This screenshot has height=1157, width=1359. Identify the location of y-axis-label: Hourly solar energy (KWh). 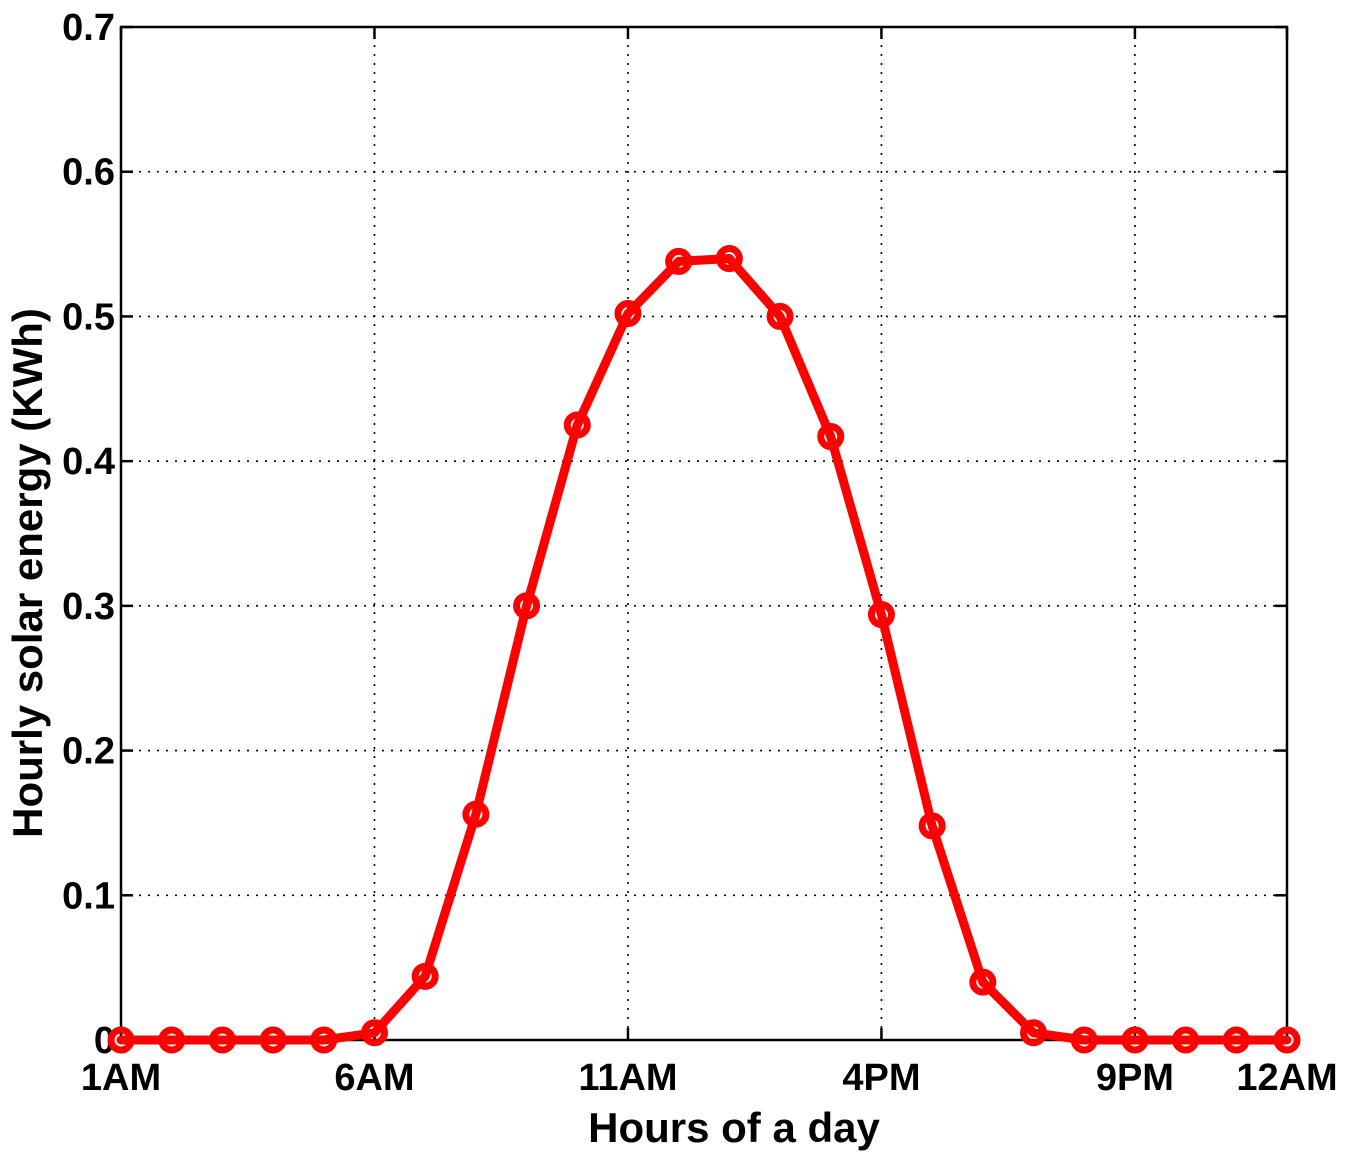
(27, 573).